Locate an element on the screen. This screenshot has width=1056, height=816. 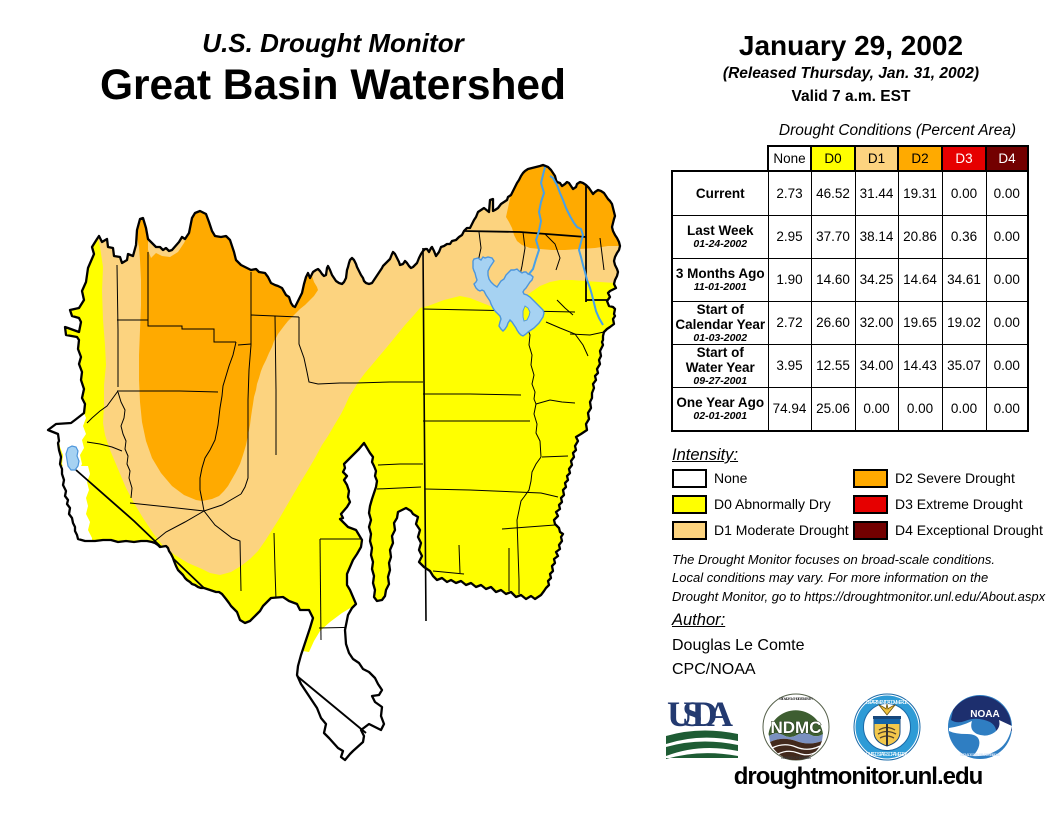
svg-text:NATIONAL DROUGHT MITIGATION CE: NATIONAL DROUGHT MITIGATION CENTER is located at coordinates (796, 698).